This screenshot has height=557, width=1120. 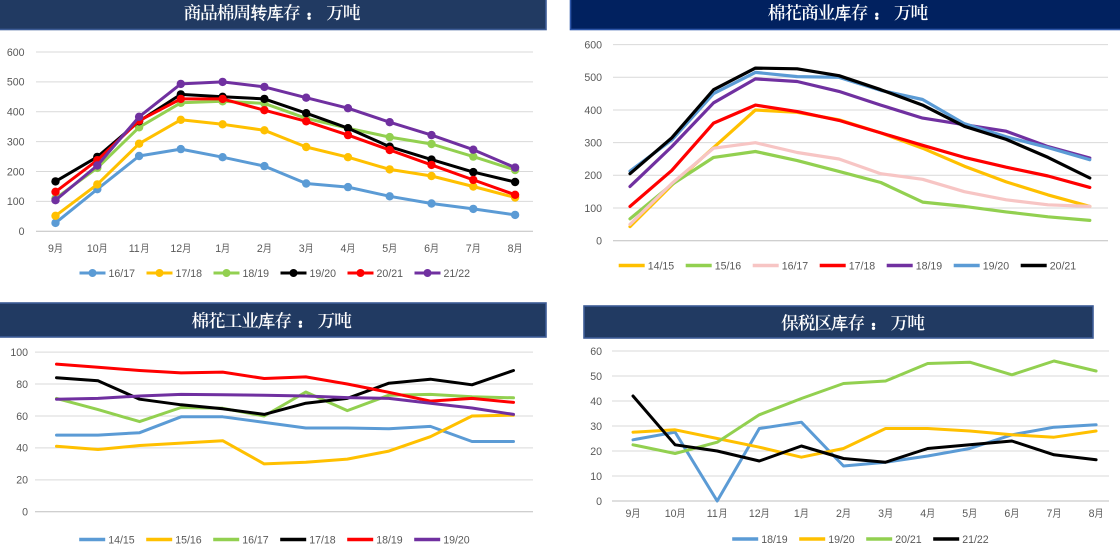 I want to click on svg-text: 30, so click(x=596, y=427).